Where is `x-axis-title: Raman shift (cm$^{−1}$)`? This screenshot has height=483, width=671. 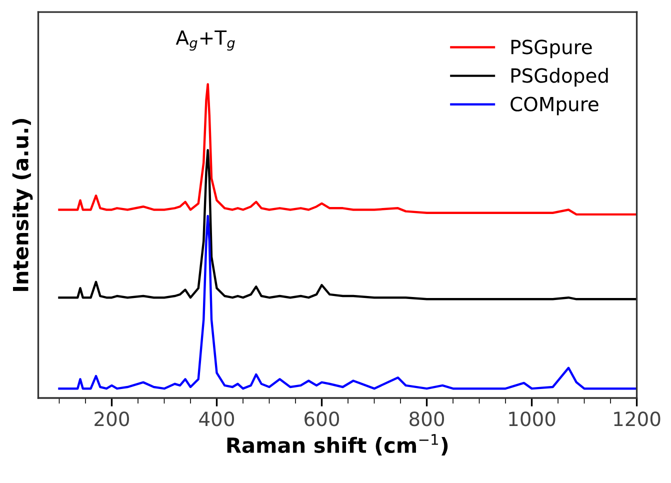
x-axis-title: Raman shift (cm$^{−1}$) is located at coordinates (337, 445).